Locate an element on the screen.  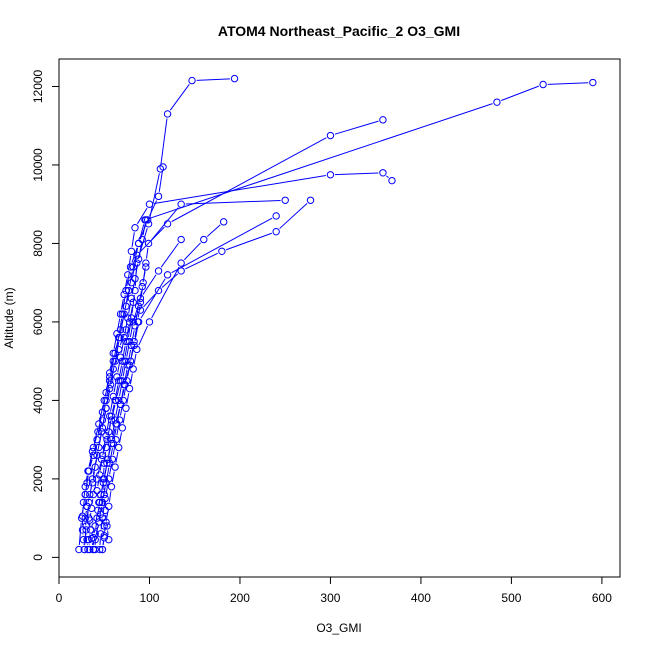
y-tick-label: 2000 is located at coordinates (38, 478).